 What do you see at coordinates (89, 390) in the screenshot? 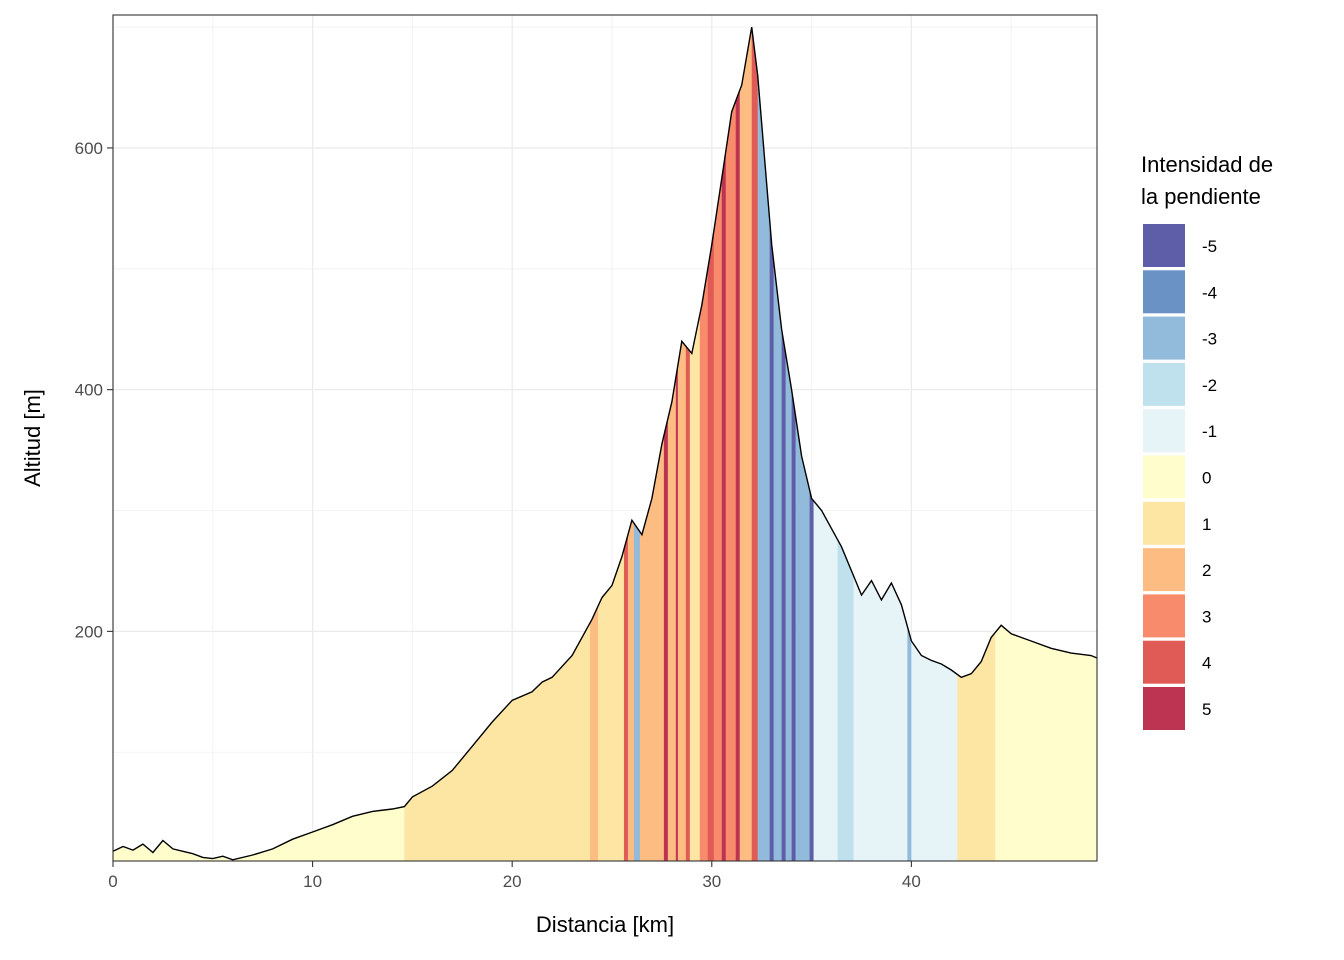
I see `y-tick-label: 400` at bounding box center [89, 390].